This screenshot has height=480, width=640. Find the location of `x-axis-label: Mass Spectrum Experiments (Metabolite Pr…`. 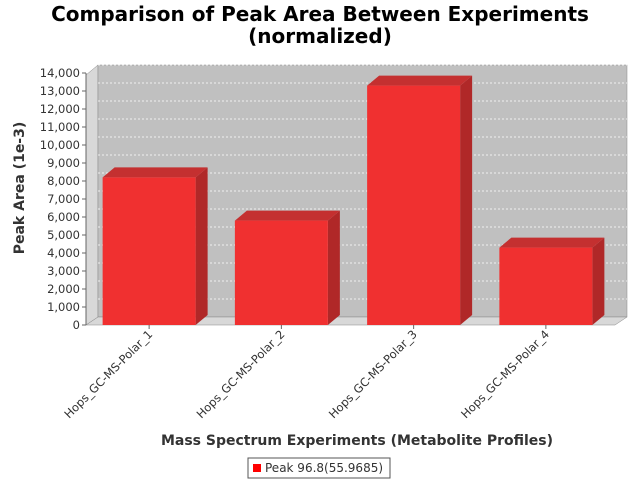

x-axis-label: Mass Spectrum Experiments (Metabolite Pr… is located at coordinates (357, 441).